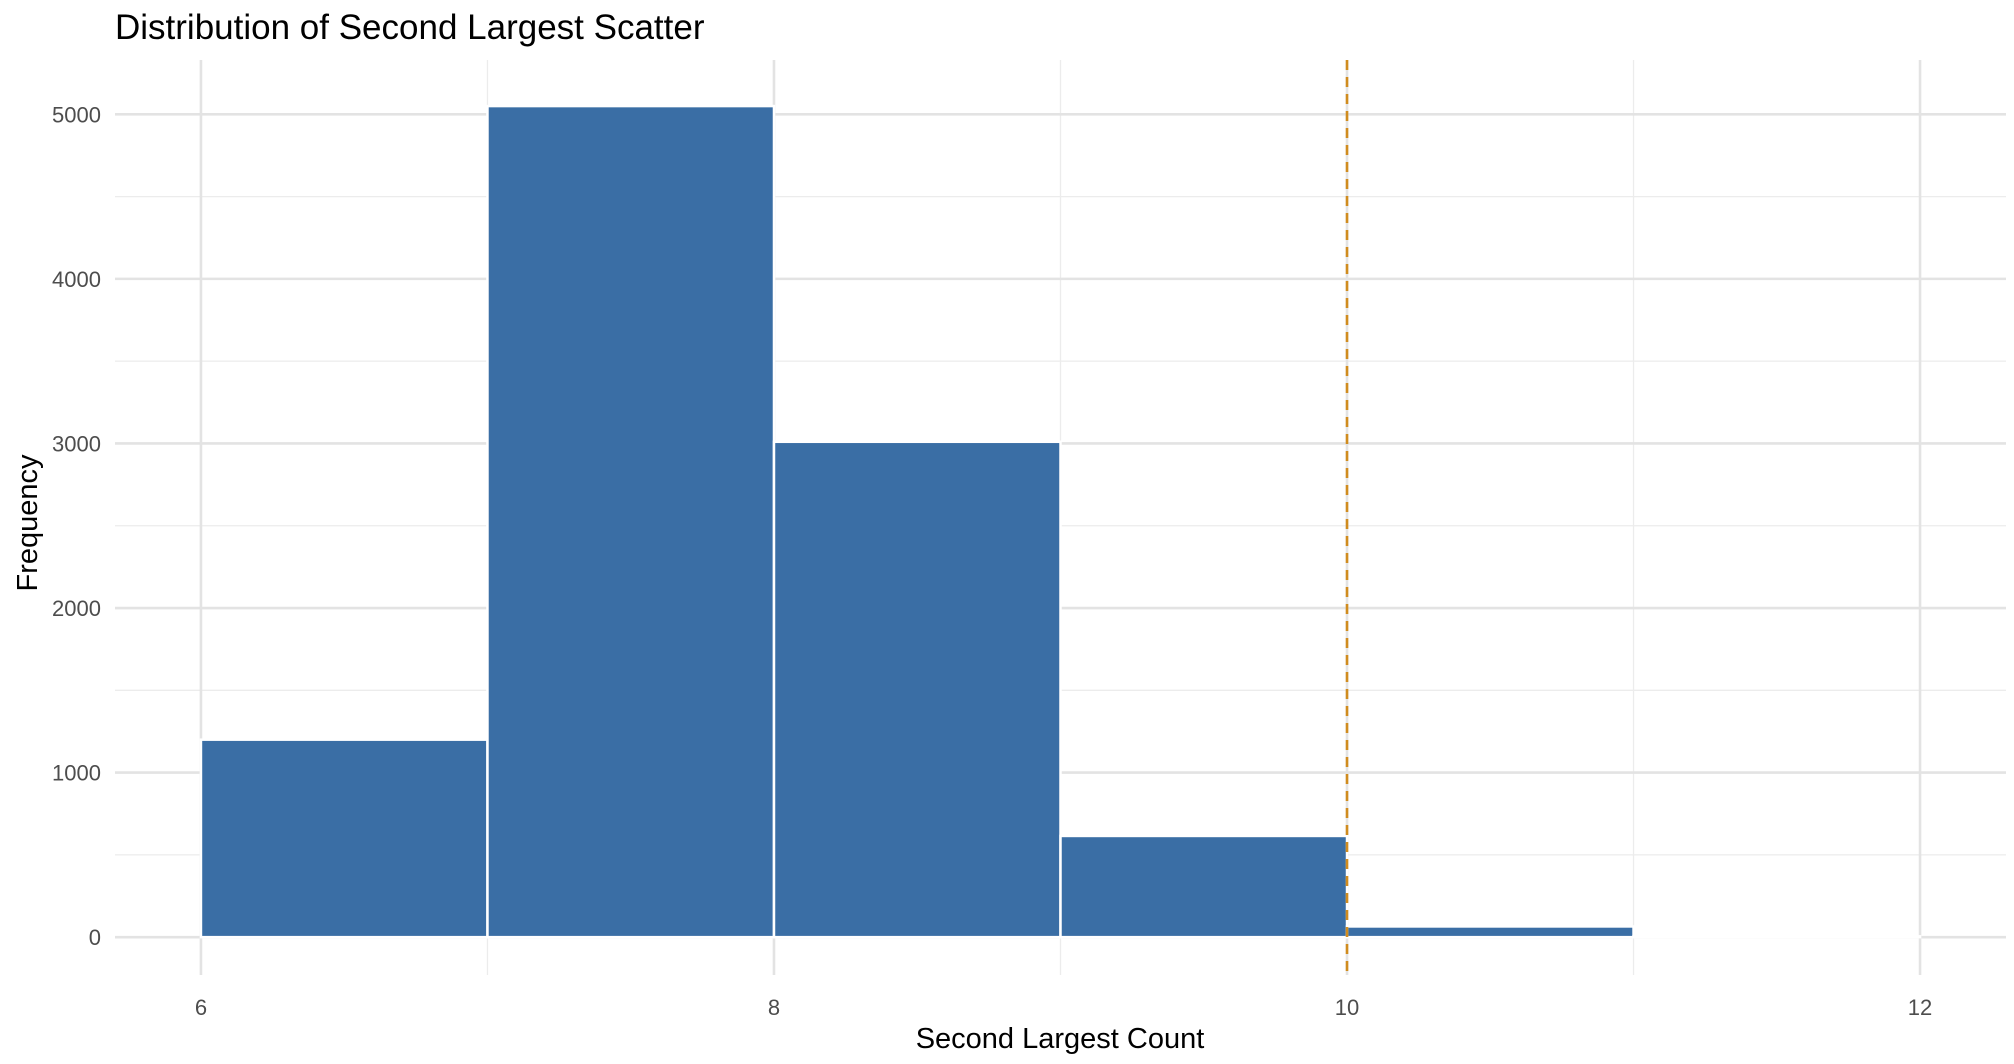  I want to click on y-tick-label: 2000, so click(76, 608).